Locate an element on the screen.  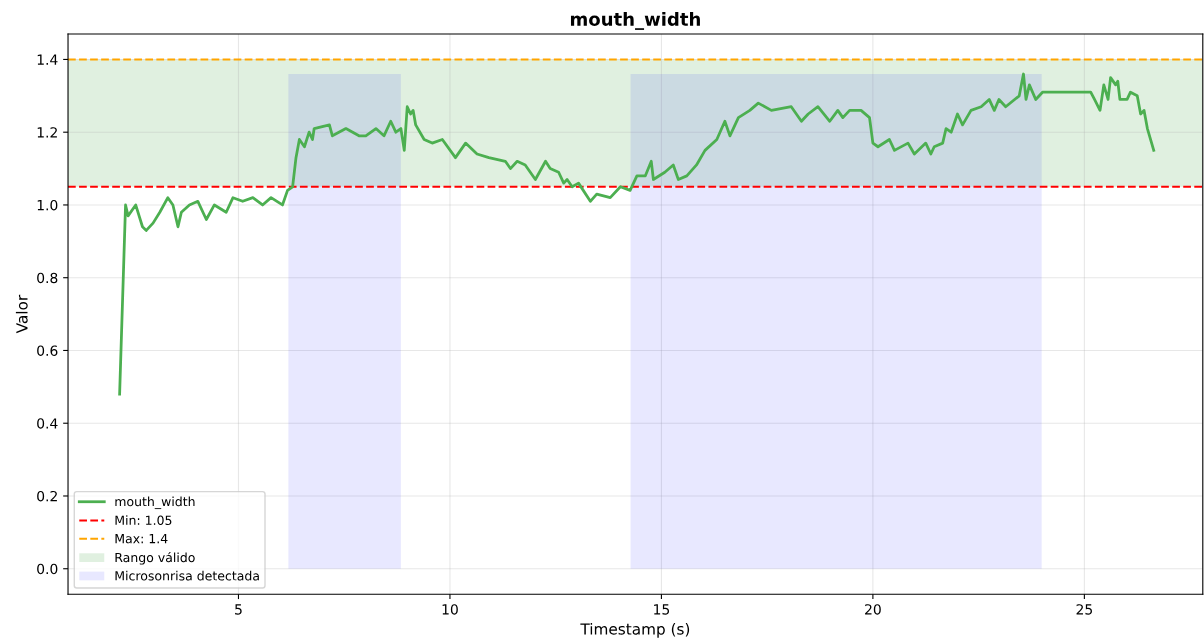
y-tick-label: 1.4 is located at coordinates (47, 59).